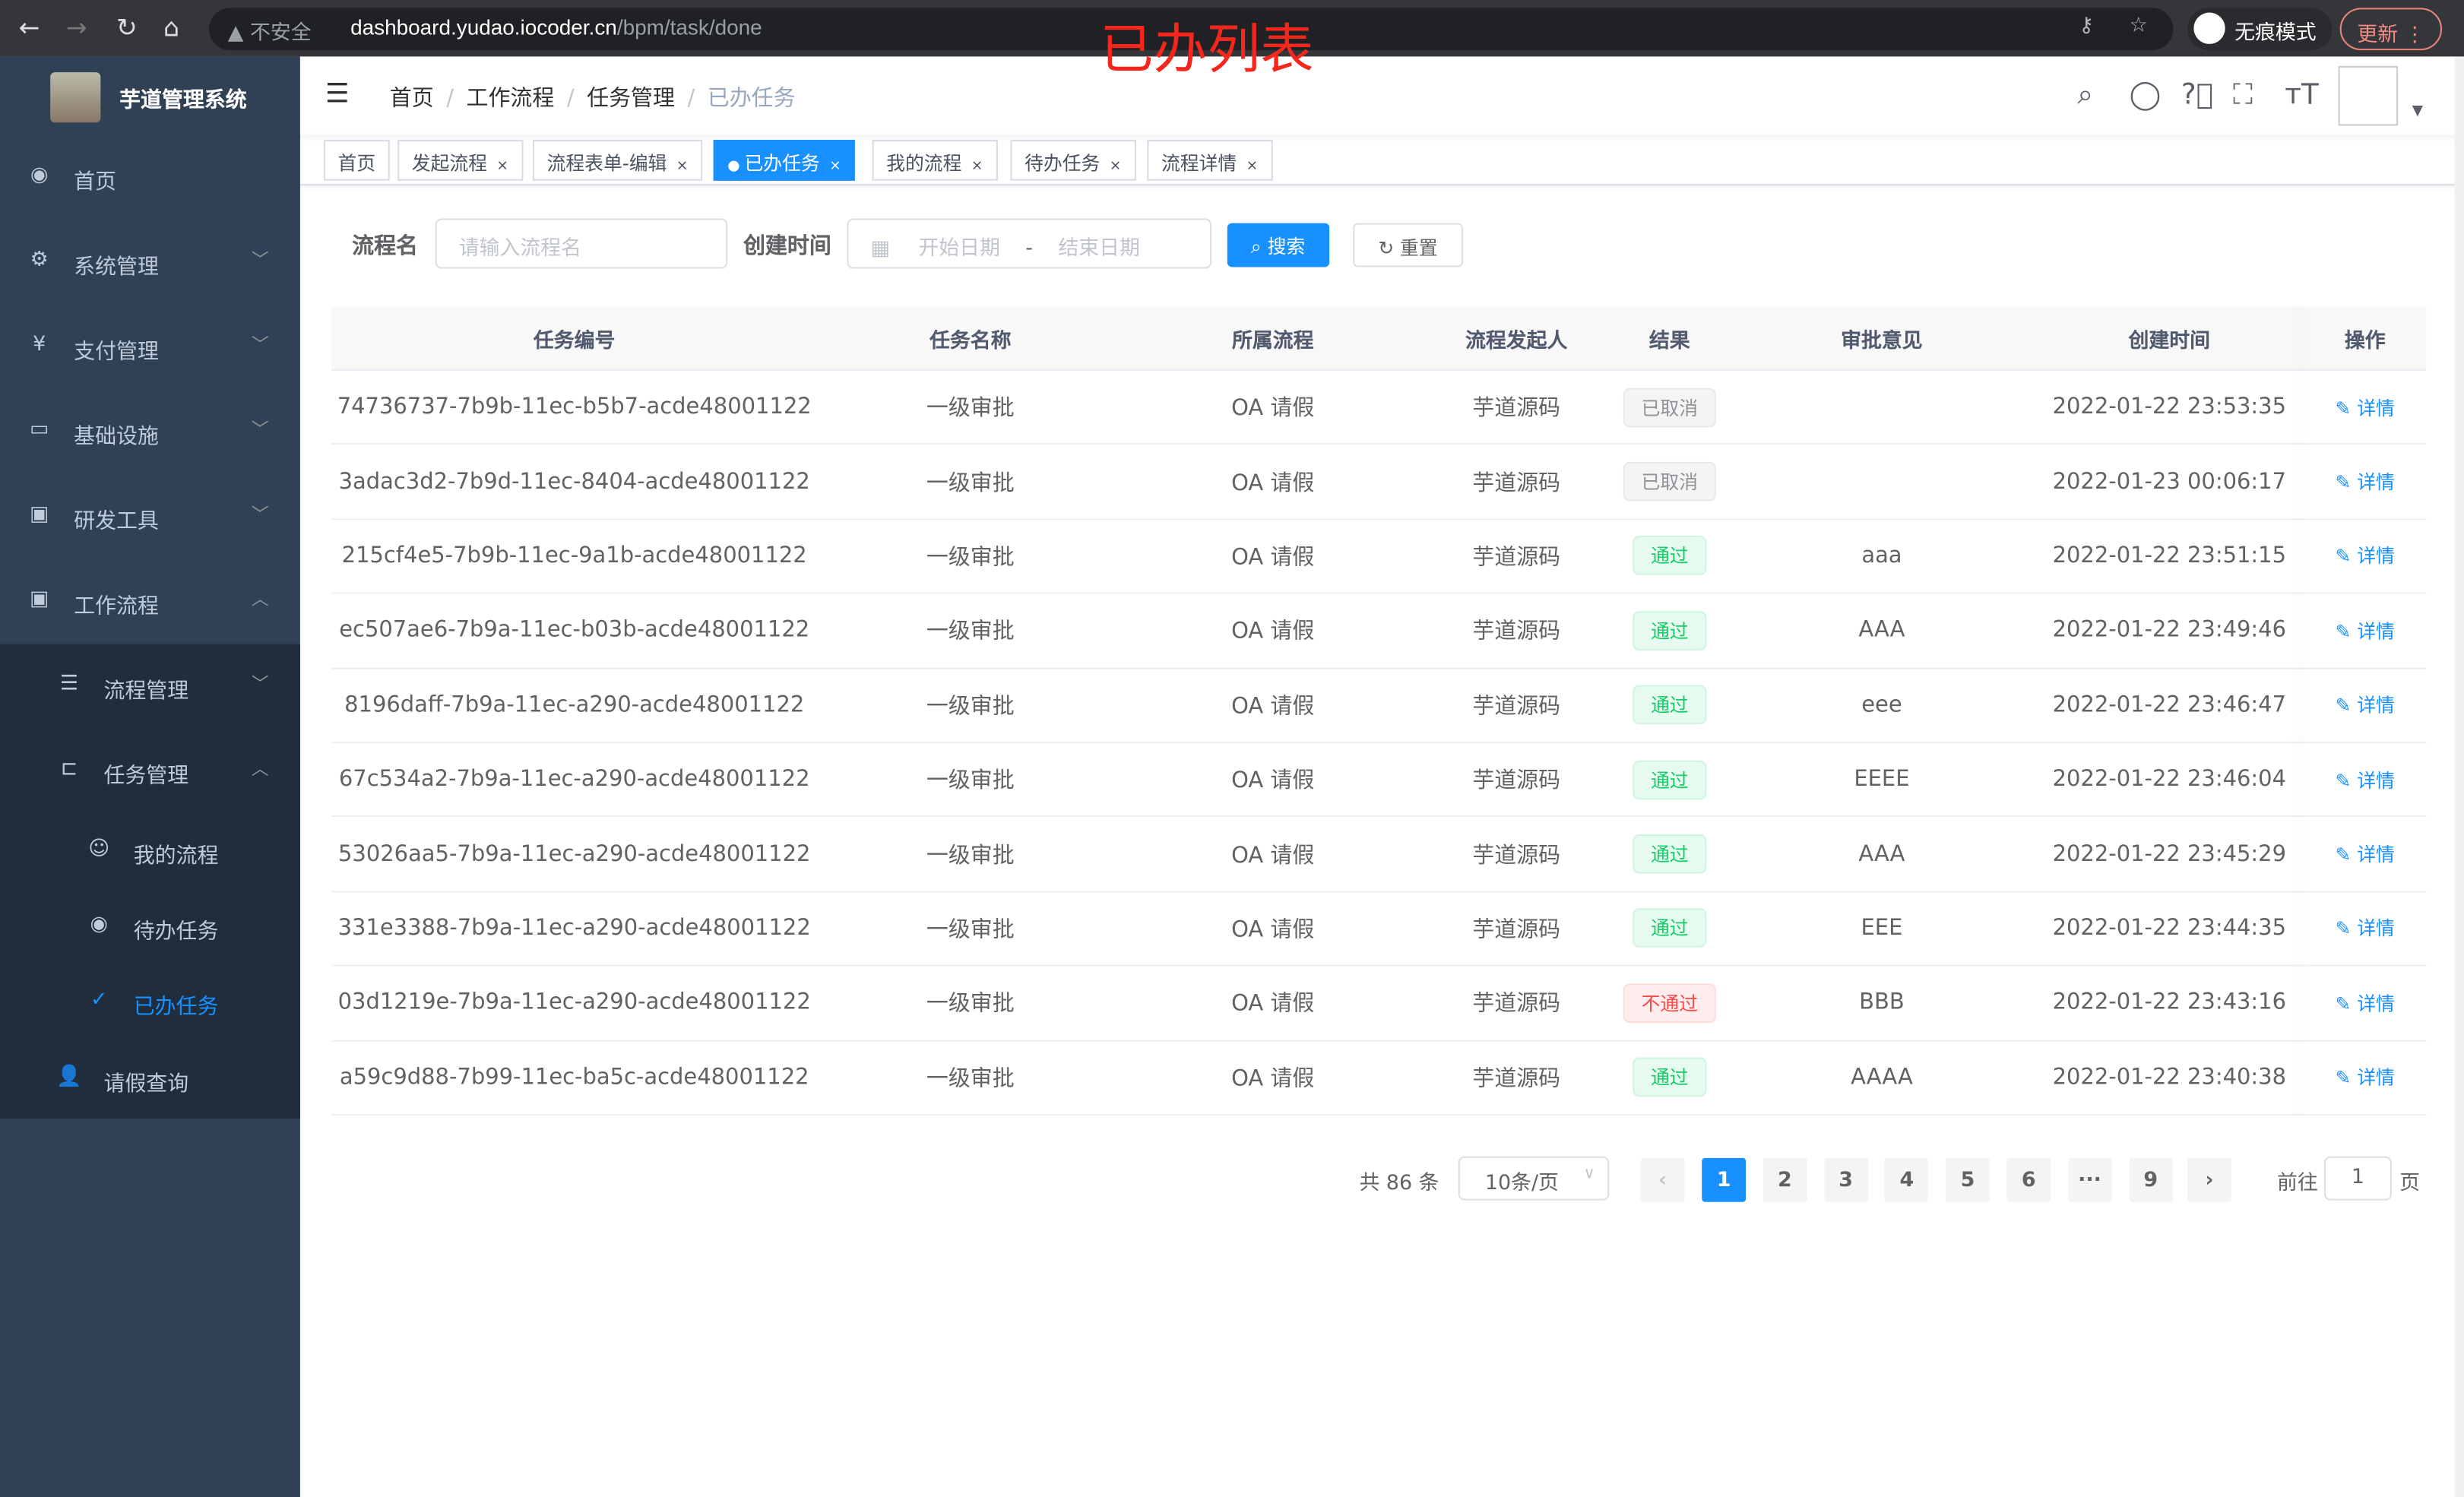  Describe the element at coordinates (146, 776) in the screenshot. I see `label: 任务管理` at that location.